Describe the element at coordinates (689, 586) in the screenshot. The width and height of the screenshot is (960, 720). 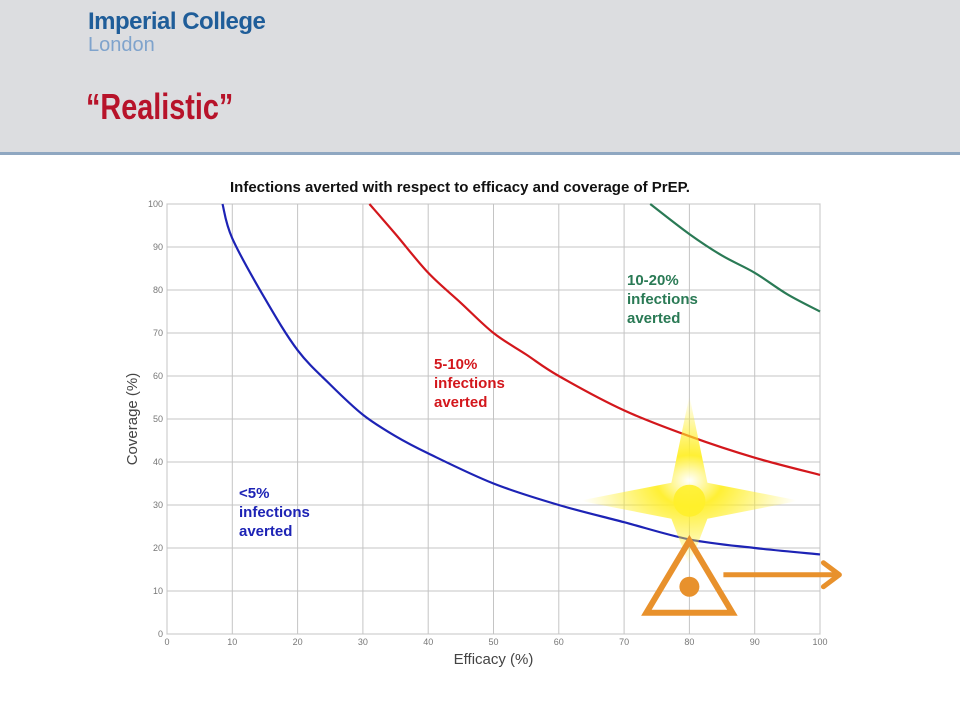
I see `marker-dot-icon` at that location.